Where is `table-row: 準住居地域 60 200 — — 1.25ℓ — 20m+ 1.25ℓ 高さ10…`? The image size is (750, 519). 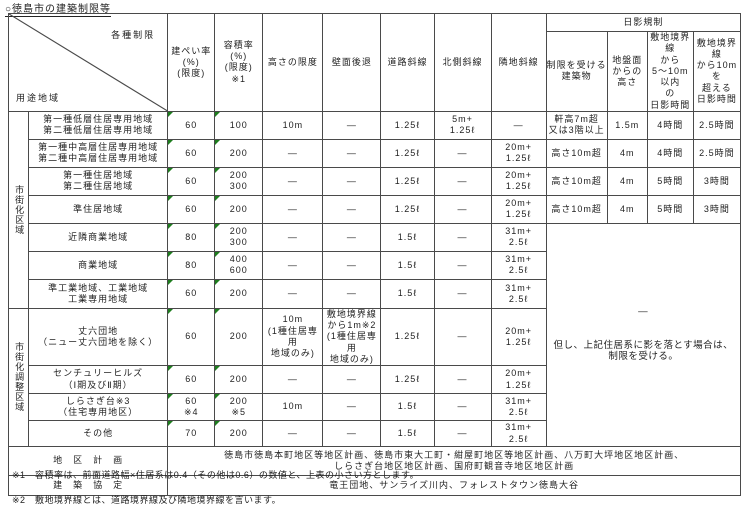 table-row: 準住居地域 60 200 — — 1.25ℓ — 20m+ 1.25ℓ 高さ10… is located at coordinates (375, 209).